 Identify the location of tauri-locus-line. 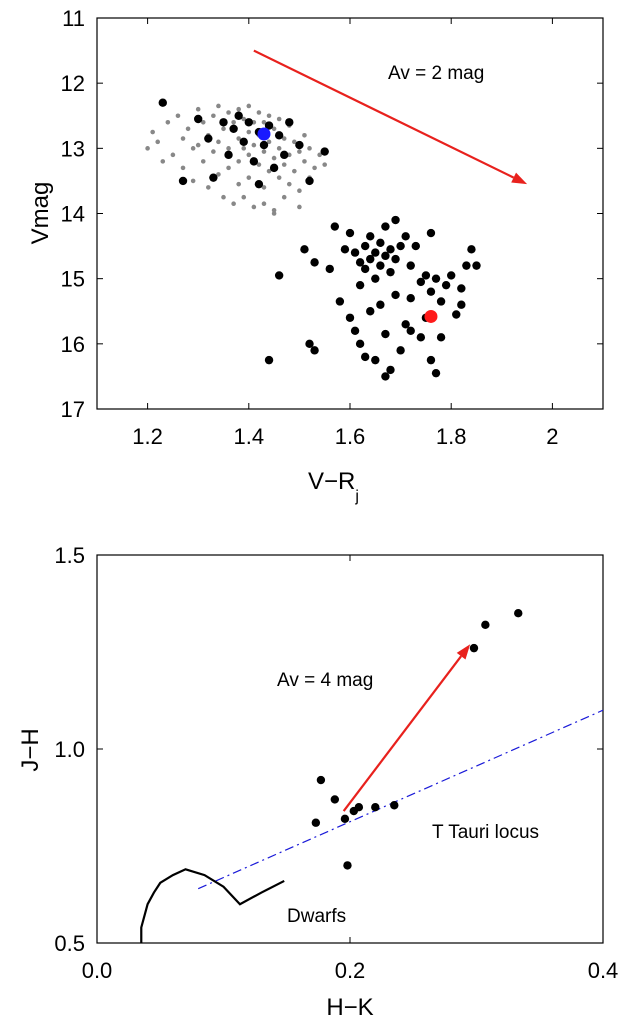
(400, 799).